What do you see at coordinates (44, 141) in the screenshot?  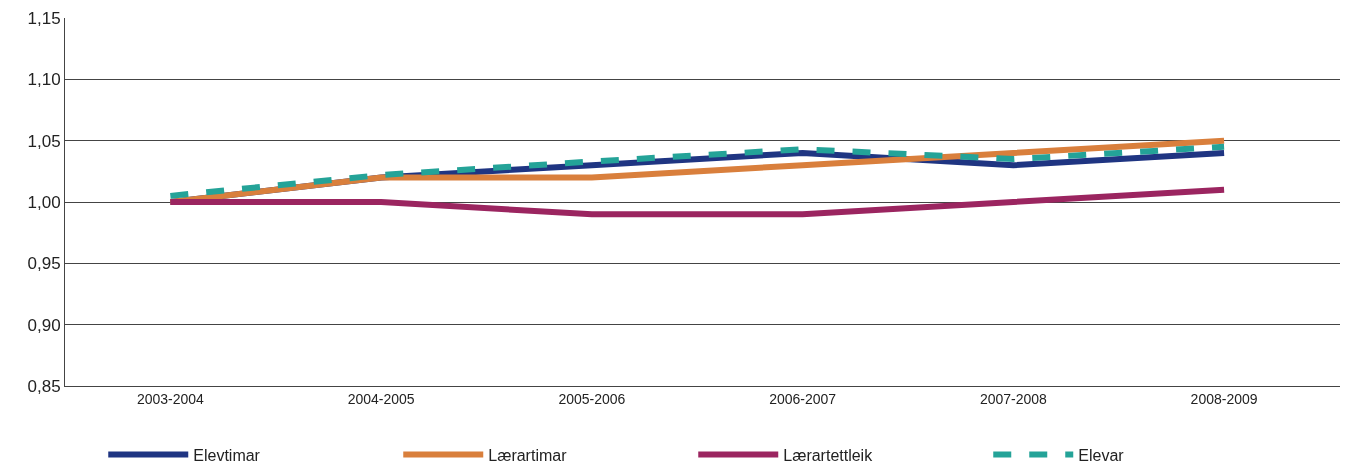 I see `y-tick-label: 1,05` at bounding box center [44, 141].